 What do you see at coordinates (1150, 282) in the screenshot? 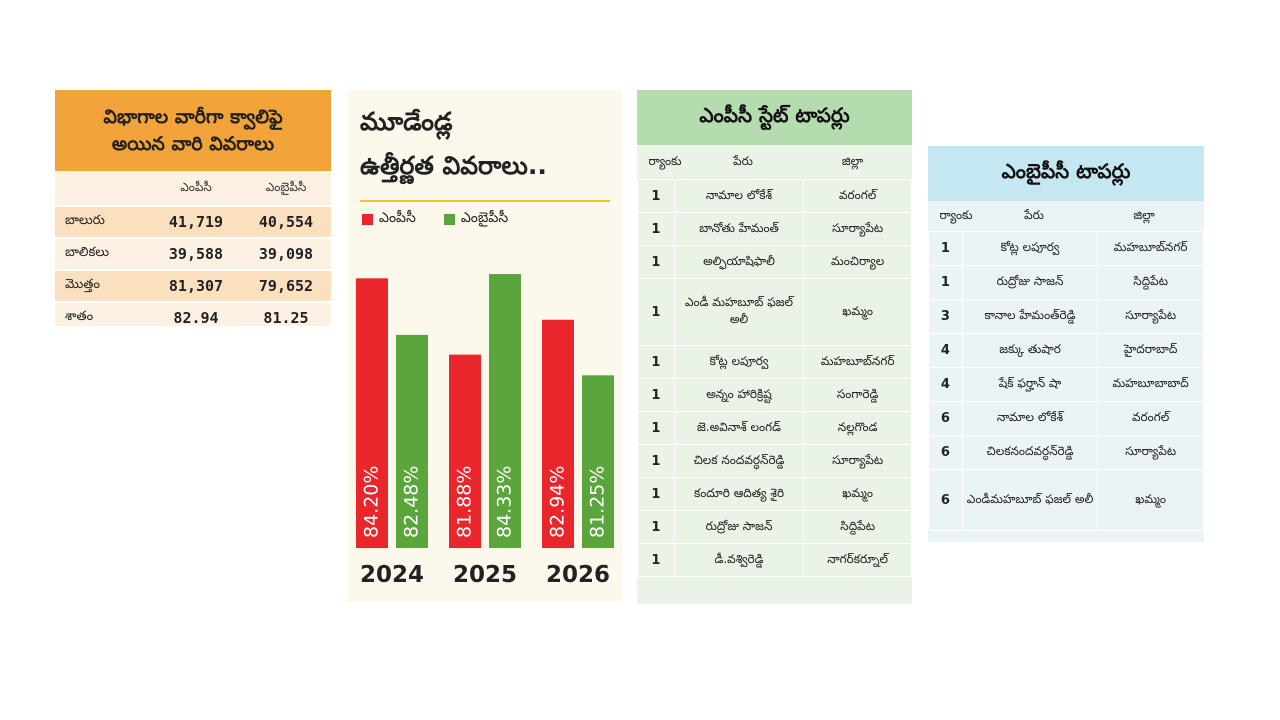
I see `bipc-toppers-cell-district: సిద్దిపేట` at bounding box center [1150, 282].